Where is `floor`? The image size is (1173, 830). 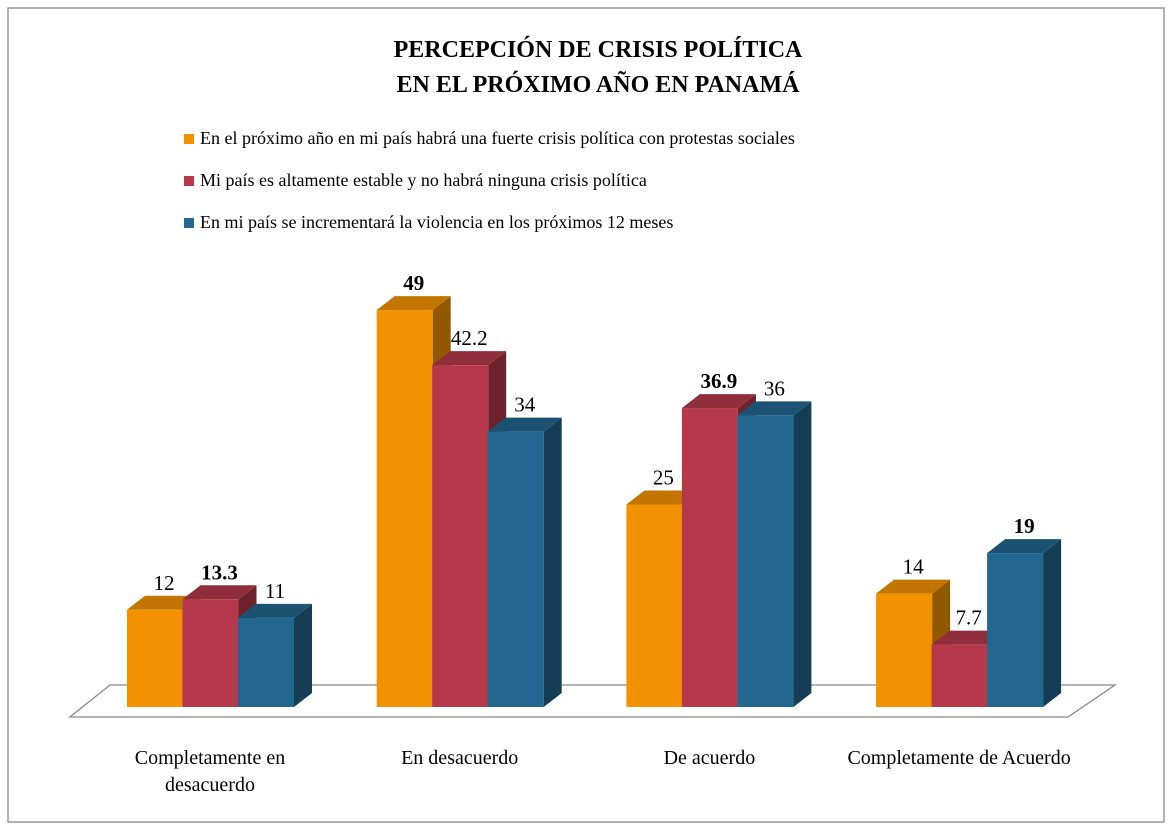 floor is located at coordinates (593, 701).